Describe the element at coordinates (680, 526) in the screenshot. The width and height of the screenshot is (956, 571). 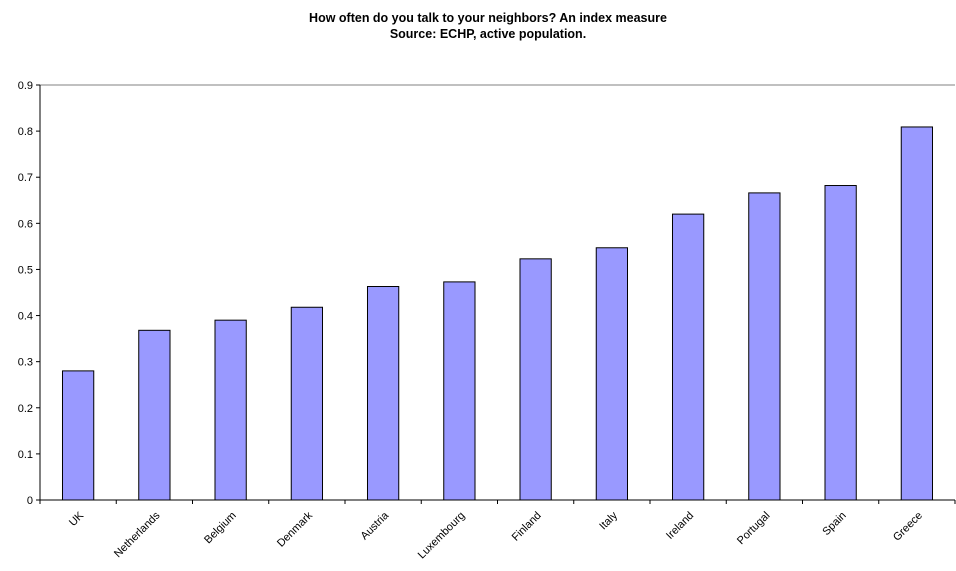
I see `x-tick-label: Ireland` at that location.